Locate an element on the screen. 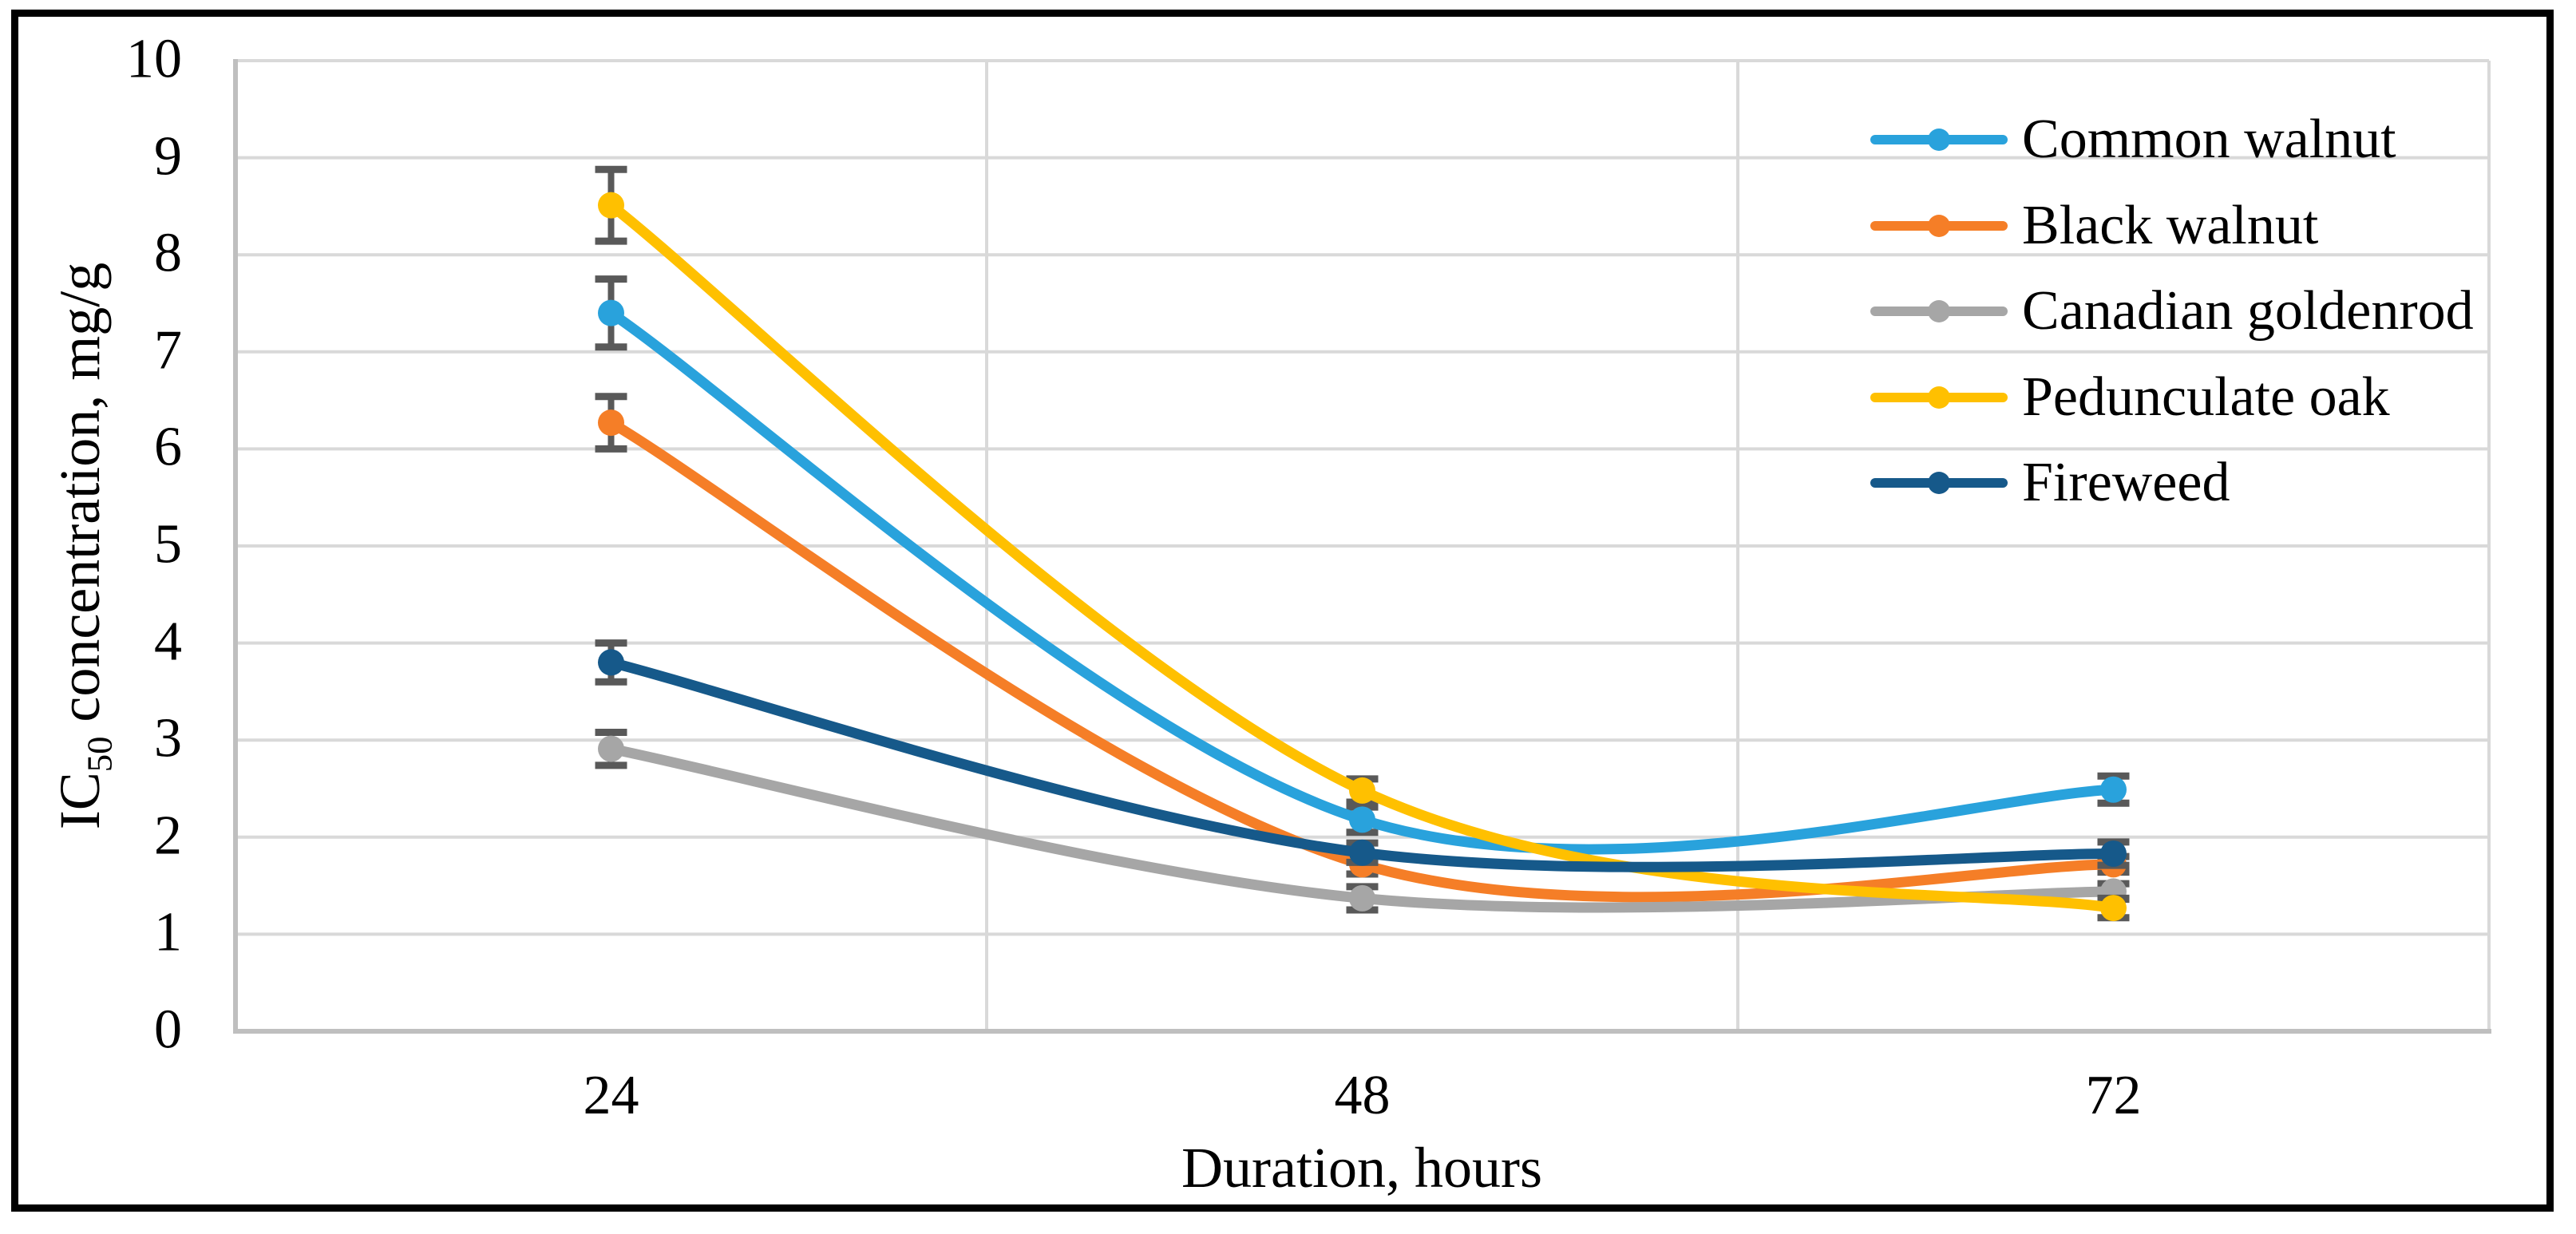  data-point-canadian-goldenrod-24h is located at coordinates (611, 748).